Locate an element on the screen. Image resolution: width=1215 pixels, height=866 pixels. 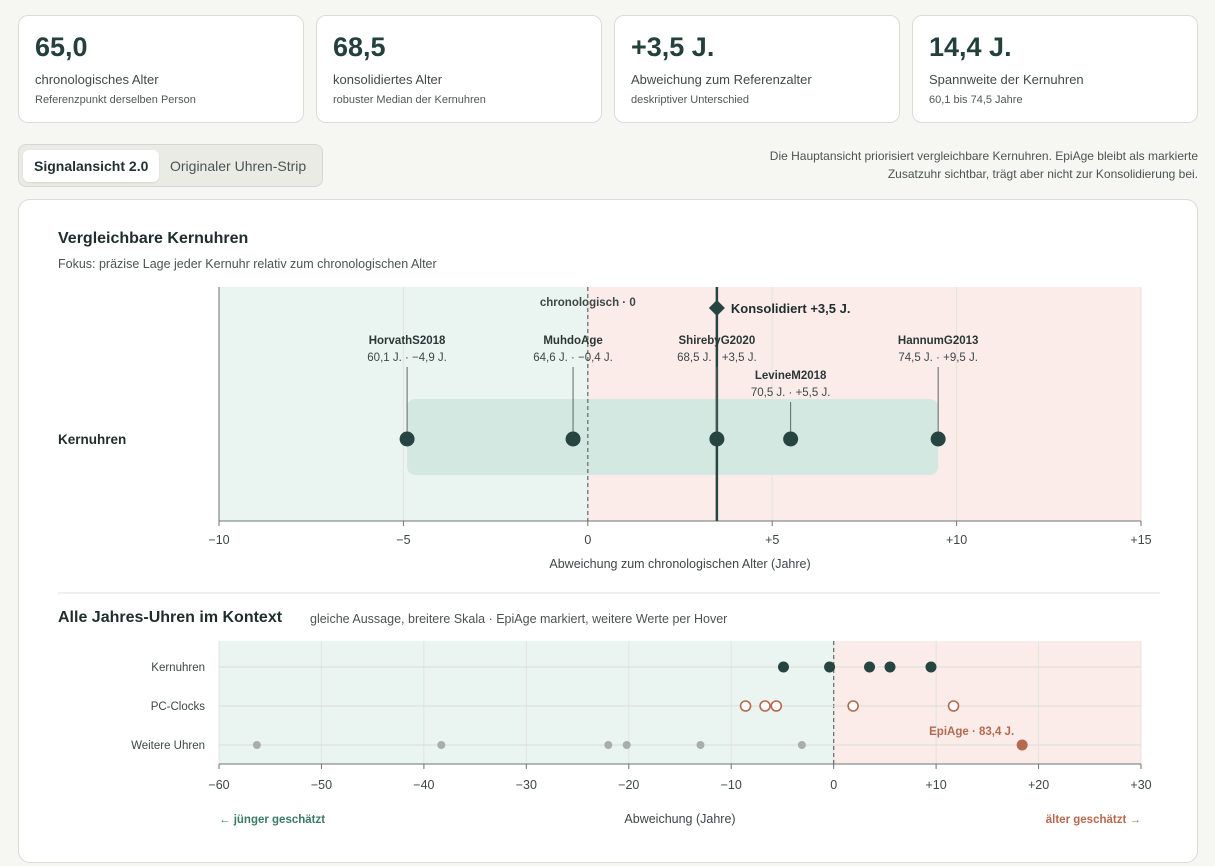
consolidated-marker is located at coordinates (716, 308).